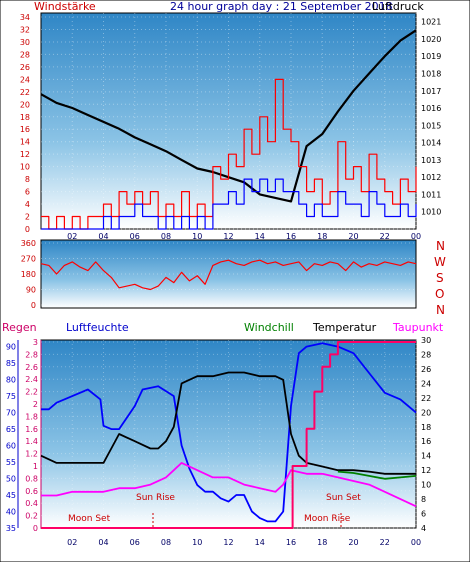  Describe the element at coordinates (25, 54) in the screenshot. I see `wind-tick-14: 28` at that location.